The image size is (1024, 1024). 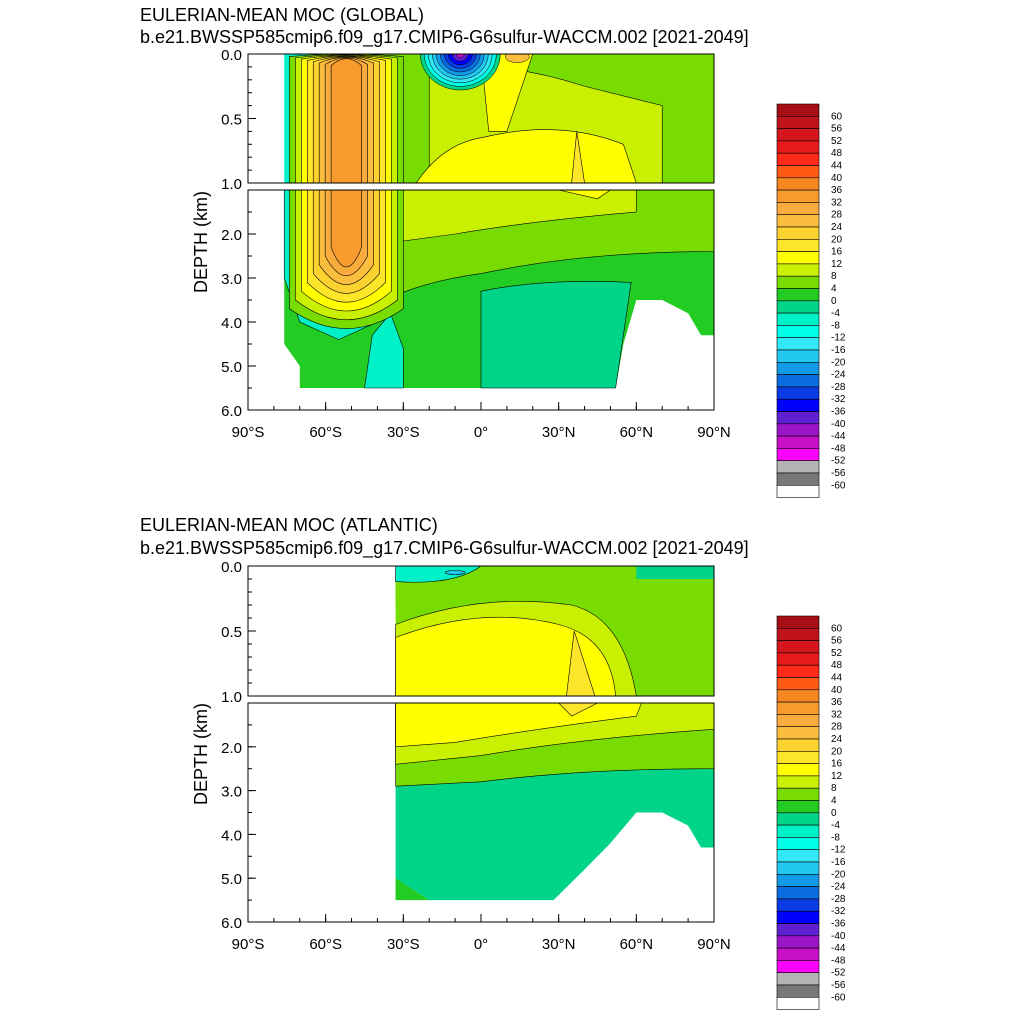 I want to click on colorbar-label: 8, so click(x=834, y=788).